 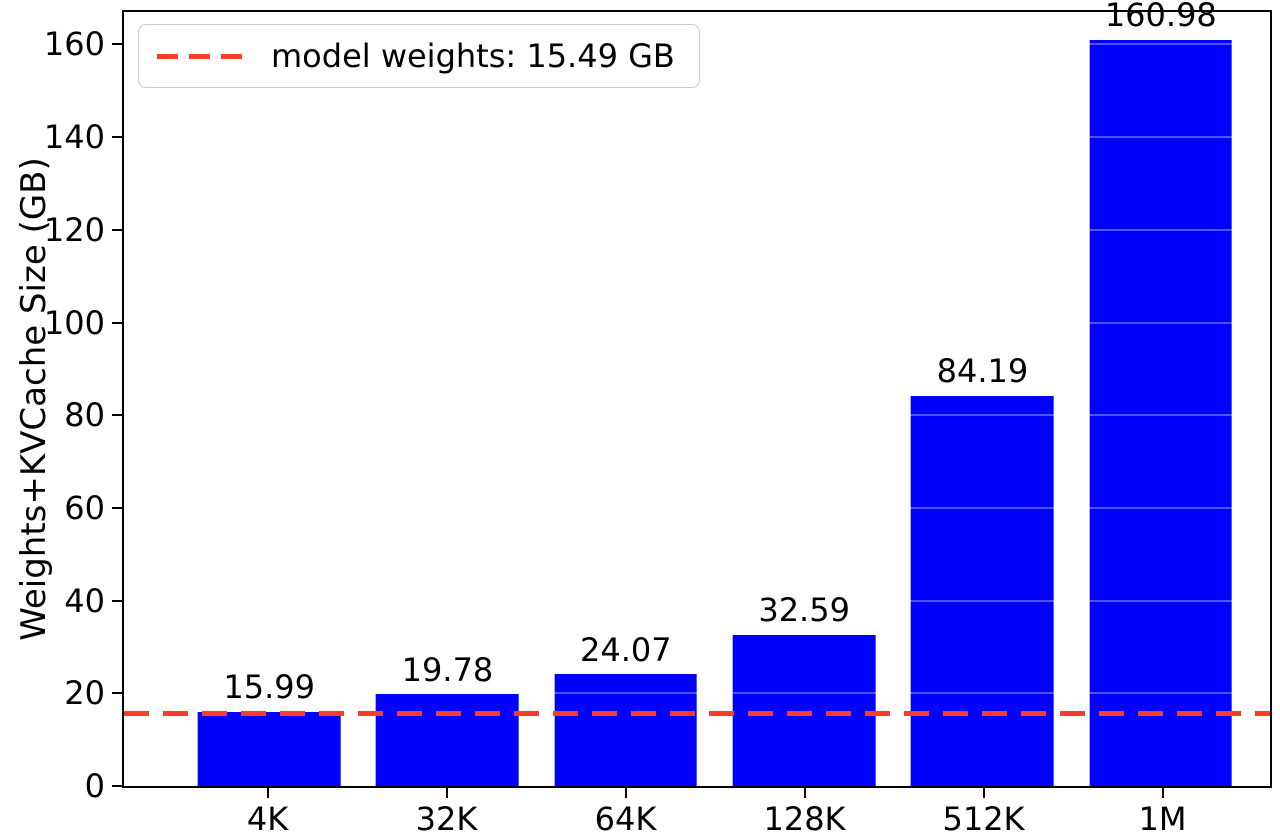 I want to click on bar-value-label: 19.78, so click(x=447, y=669).